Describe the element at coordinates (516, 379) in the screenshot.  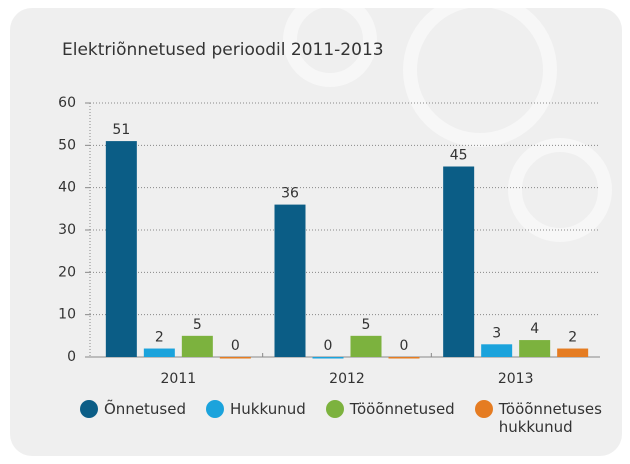
I see `x-tick-label: 2013` at that location.